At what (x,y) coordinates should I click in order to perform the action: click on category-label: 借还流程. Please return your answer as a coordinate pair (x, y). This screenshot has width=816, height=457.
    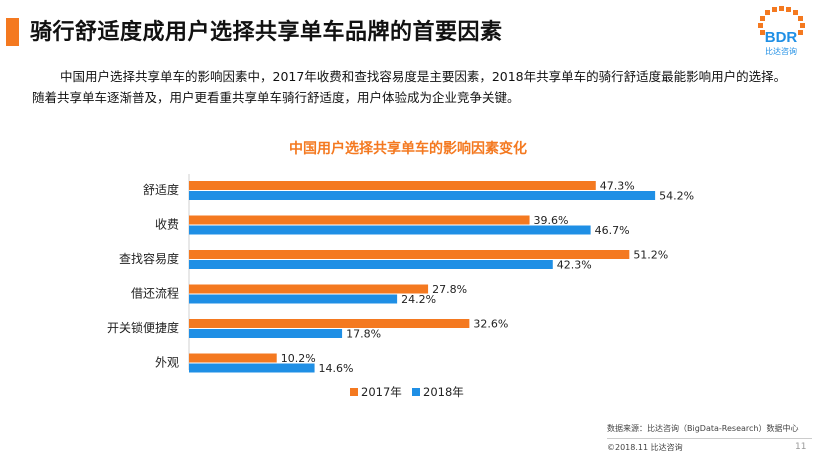
    Looking at the image, I should click on (155, 293).